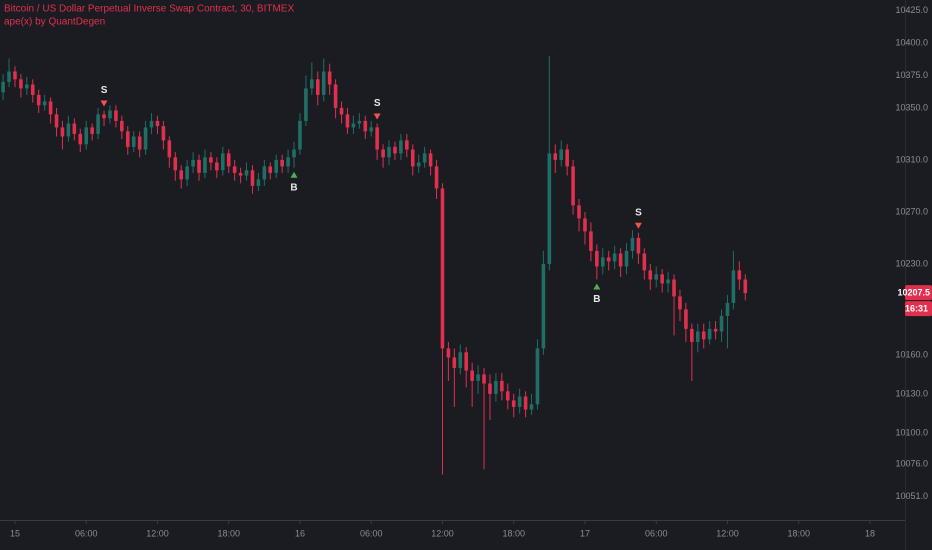 This screenshot has height=550, width=932. Describe the element at coordinates (54, 22) in the screenshot. I see `indicator-name: ape(x) by QuantDegen` at that location.